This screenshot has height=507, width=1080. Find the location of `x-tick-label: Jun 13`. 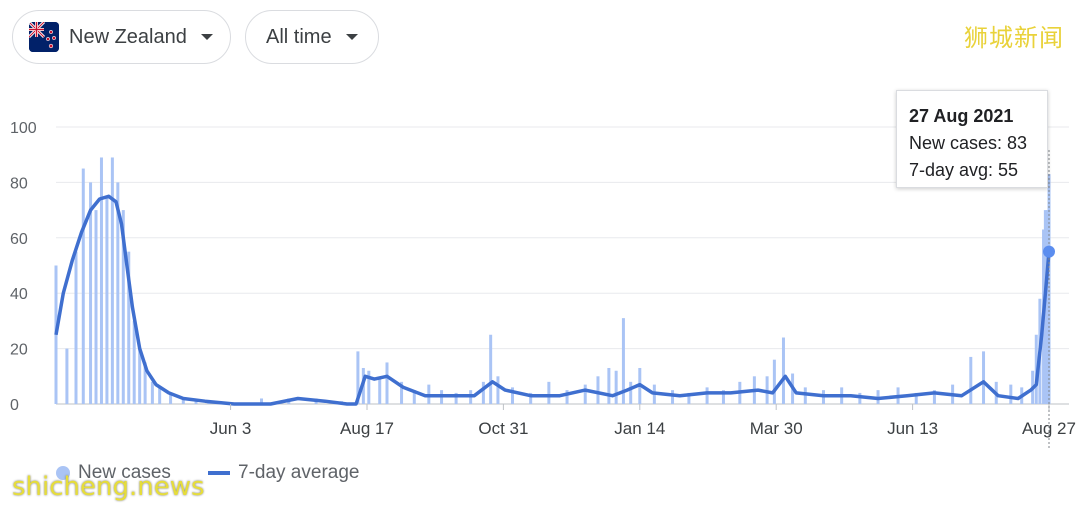

x-tick-label: Jun 13 is located at coordinates (912, 428).